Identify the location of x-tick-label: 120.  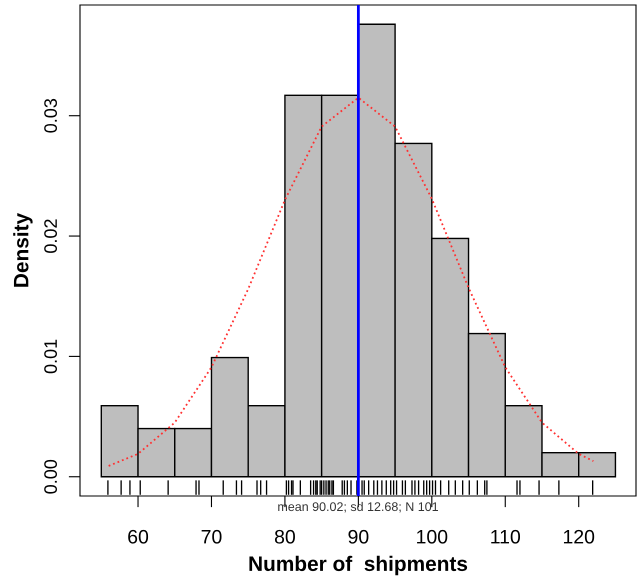
(579, 537).